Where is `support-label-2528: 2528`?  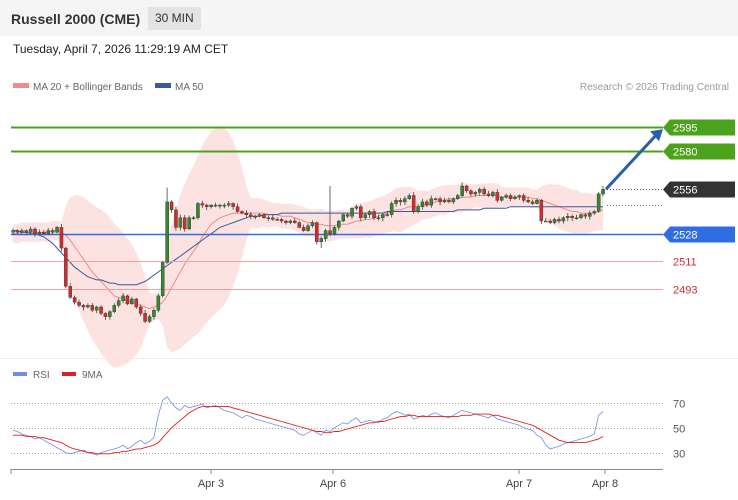
support-label-2528: 2528 is located at coordinates (685, 236).